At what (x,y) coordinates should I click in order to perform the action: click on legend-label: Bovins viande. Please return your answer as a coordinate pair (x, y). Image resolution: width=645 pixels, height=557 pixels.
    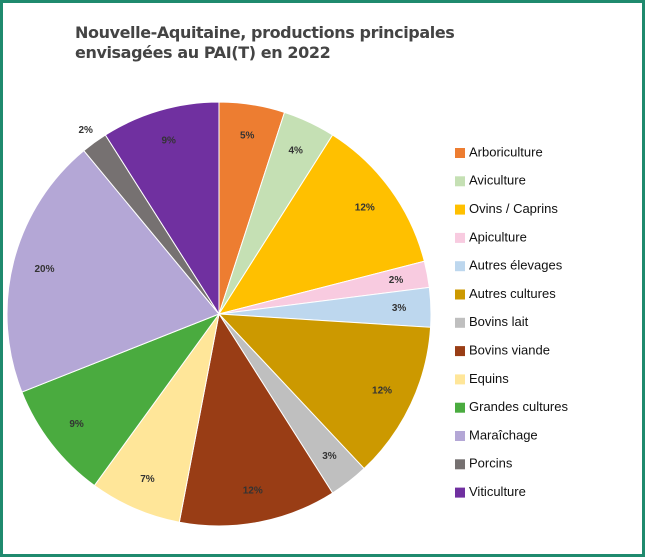
    Looking at the image, I should click on (509, 350).